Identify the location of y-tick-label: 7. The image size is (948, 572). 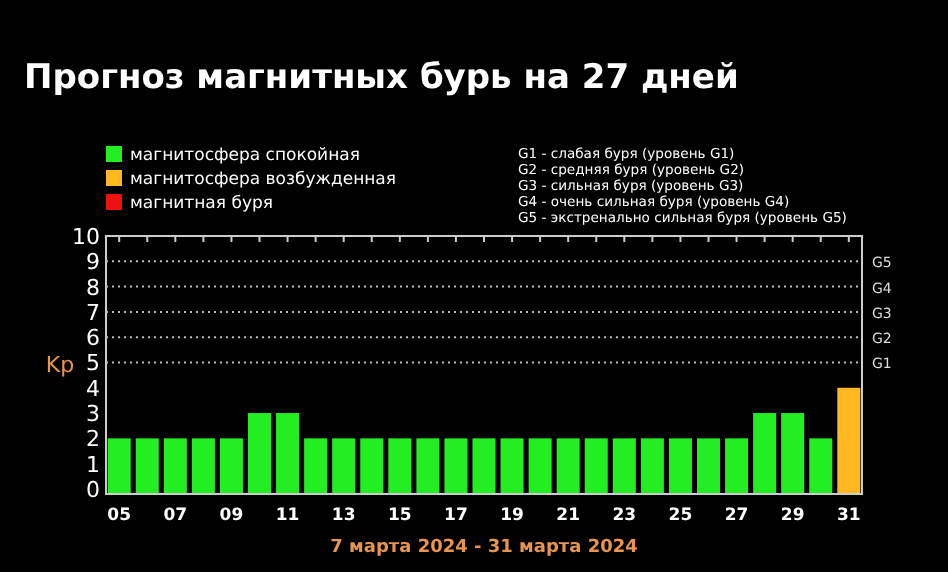
(93, 312).